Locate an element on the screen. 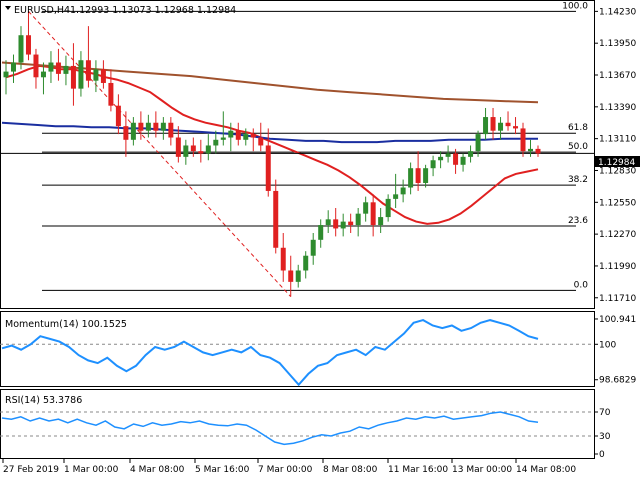 This screenshot has height=480, width=640. symbol-label: EURUSD,H4 is located at coordinates (42, 10).